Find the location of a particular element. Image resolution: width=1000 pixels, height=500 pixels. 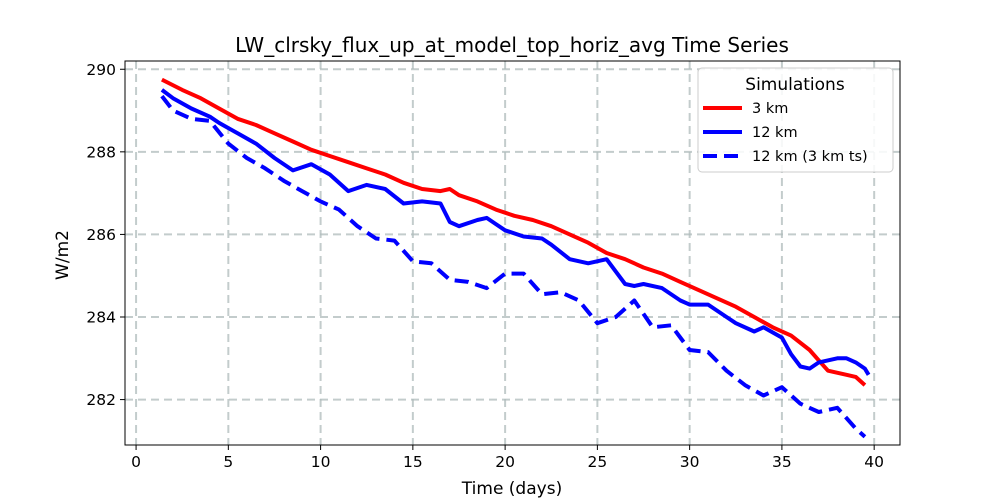

y-tick-label: 282 is located at coordinates (101, 400).